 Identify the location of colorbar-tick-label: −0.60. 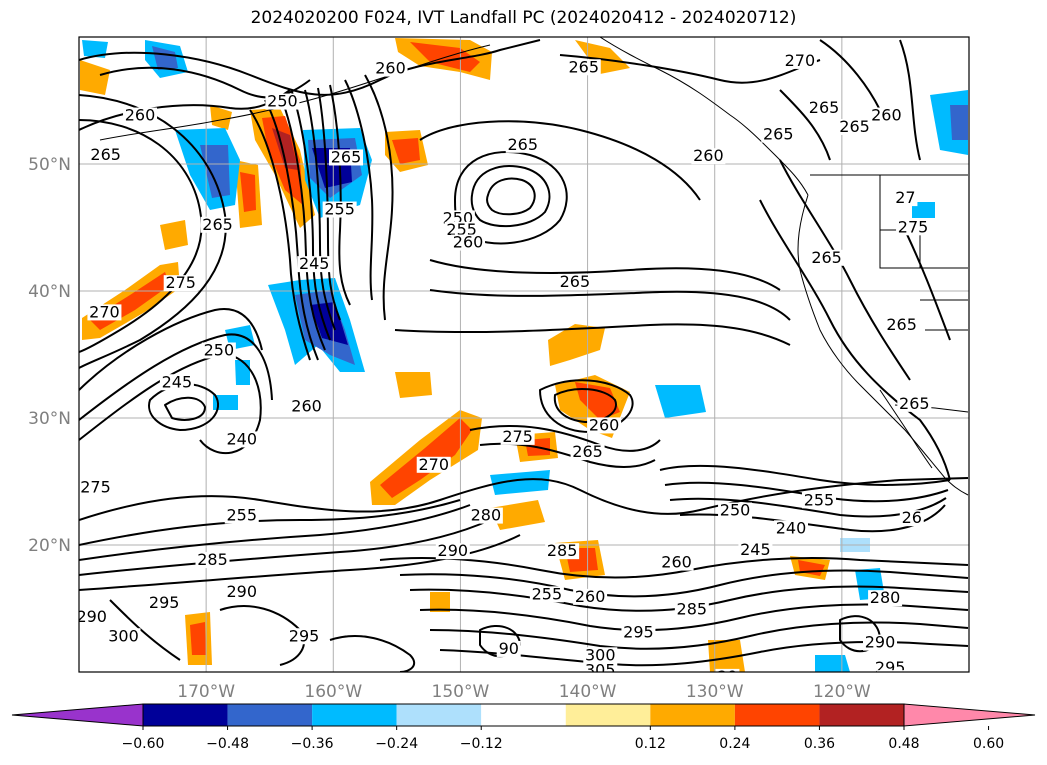
(143, 744).